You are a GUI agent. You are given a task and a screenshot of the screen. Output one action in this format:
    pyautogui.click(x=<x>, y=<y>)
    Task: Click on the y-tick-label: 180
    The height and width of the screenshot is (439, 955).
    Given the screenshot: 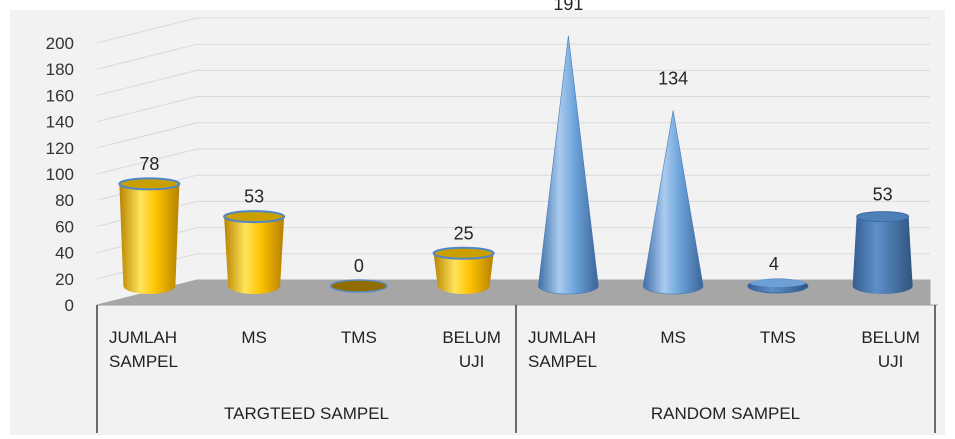 What is the action you would take?
    pyautogui.click(x=60, y=69)
    